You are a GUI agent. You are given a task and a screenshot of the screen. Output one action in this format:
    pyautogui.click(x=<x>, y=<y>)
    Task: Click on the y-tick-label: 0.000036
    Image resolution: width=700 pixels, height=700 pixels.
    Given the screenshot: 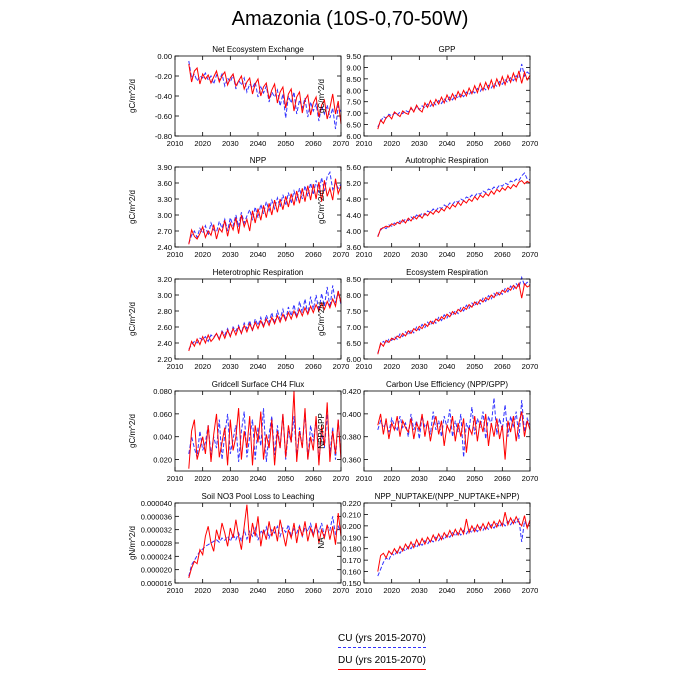 What is the action you would take?
    pyautogui.click(x=156, y=516)
    